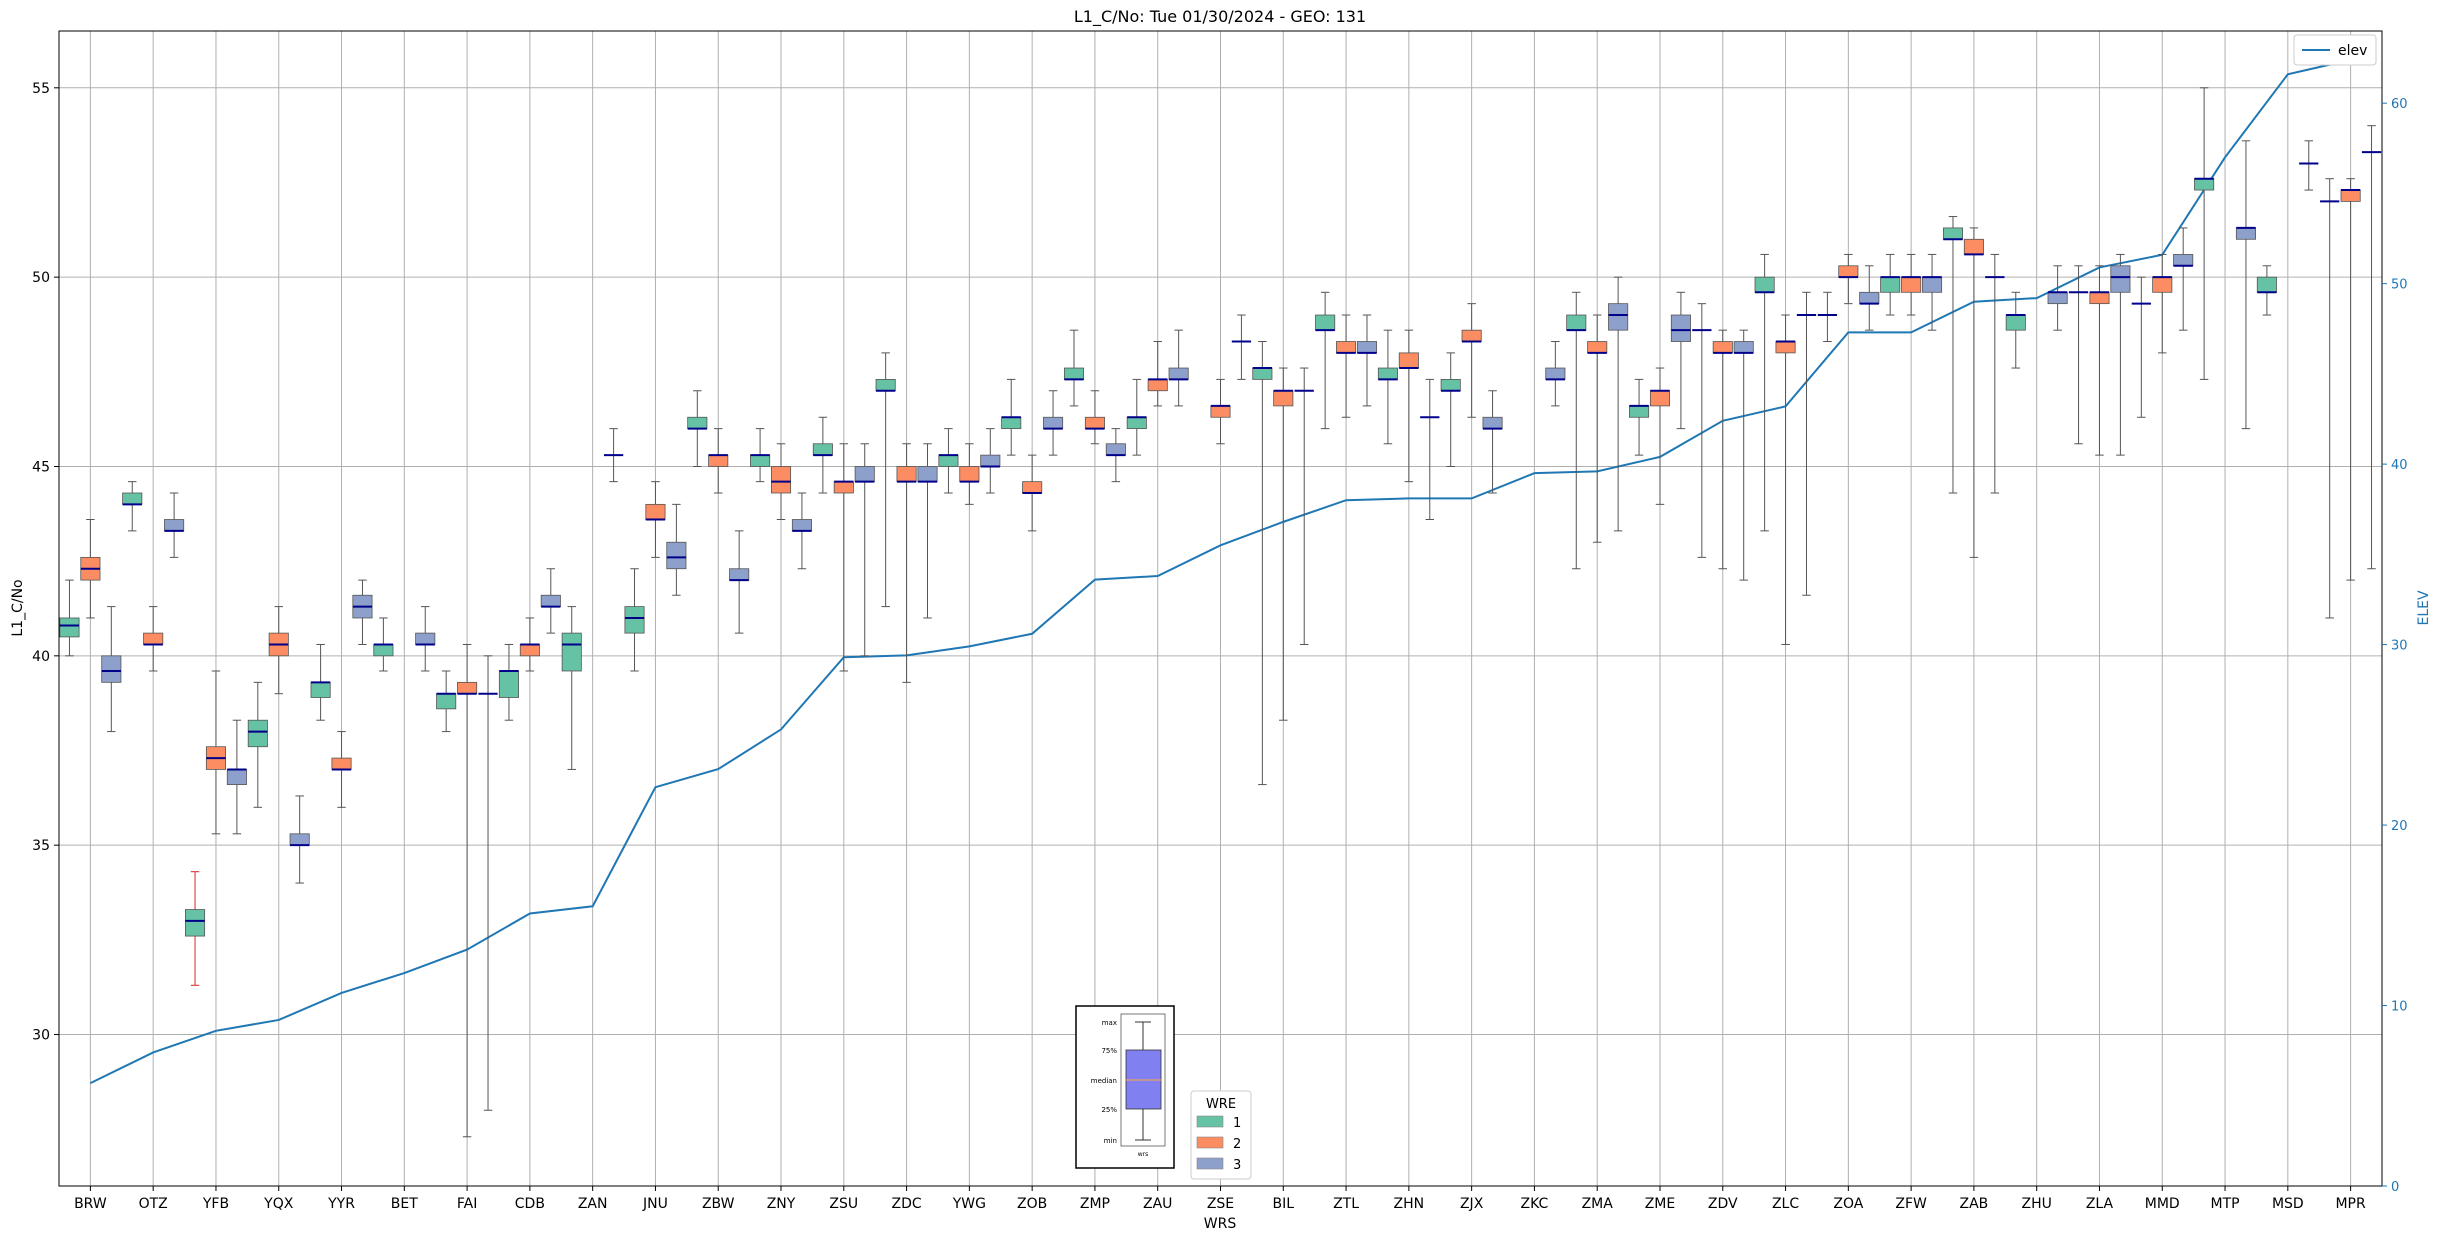  What do you see at coordinates (1890, 284) in the screenshot?
I see `box-1-ZFW` at bounding box center [1890, 284].